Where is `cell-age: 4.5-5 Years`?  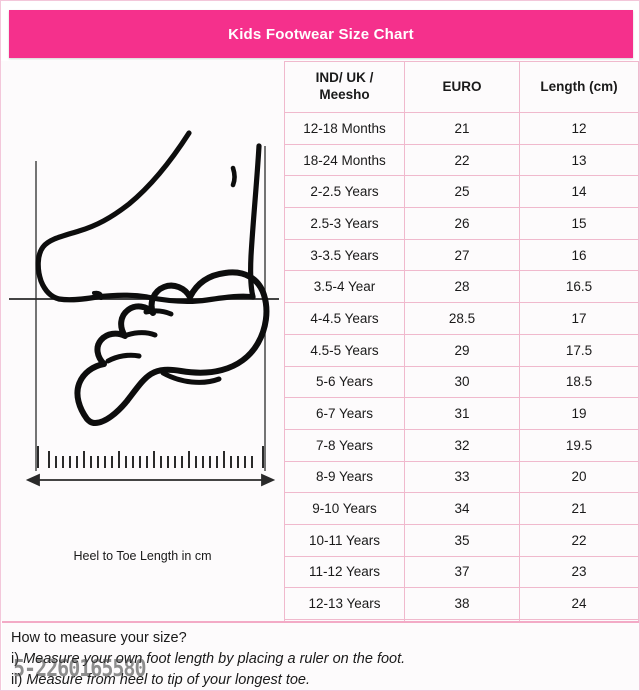
cell-age: 4.5-5 Years is located at coordinates (344, 350).